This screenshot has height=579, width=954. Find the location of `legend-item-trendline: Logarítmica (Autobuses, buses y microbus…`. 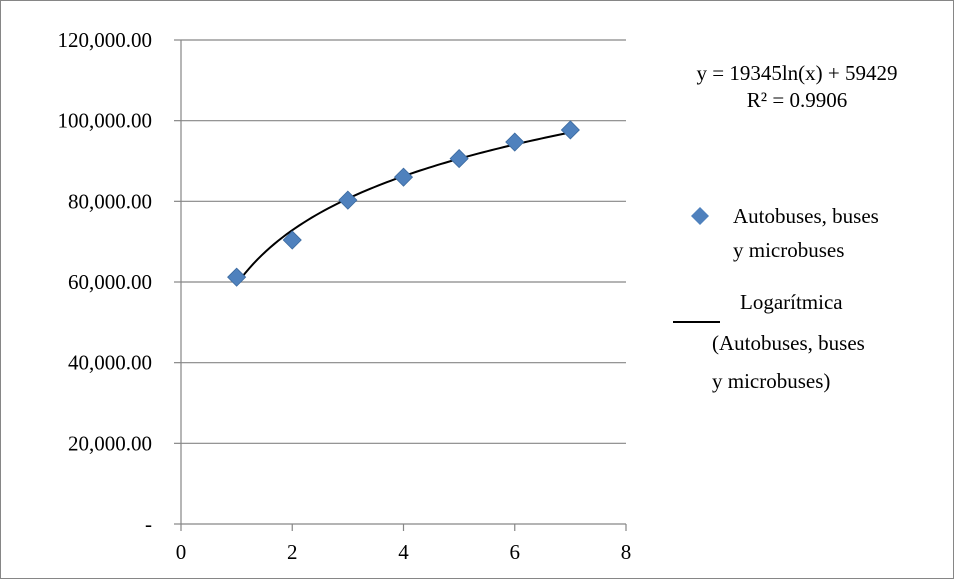

legend-item-trendline: Logarítmica (Autobuses, buses y microbus… is located at coordinates (769, 341).